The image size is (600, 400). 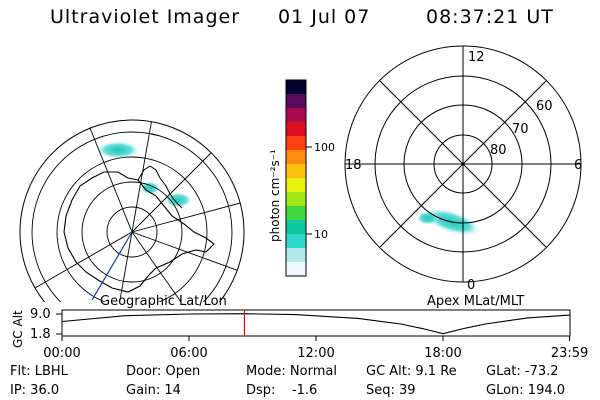 I want to click on status-glat: GLat: -73.2, so click(x=522, y=371).